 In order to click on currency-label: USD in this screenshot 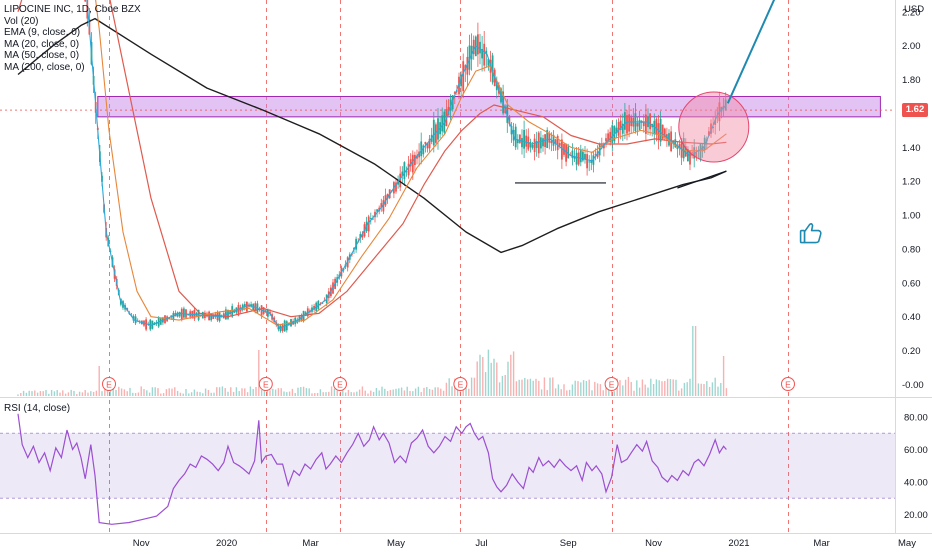, I will do `click(914, 9)`.